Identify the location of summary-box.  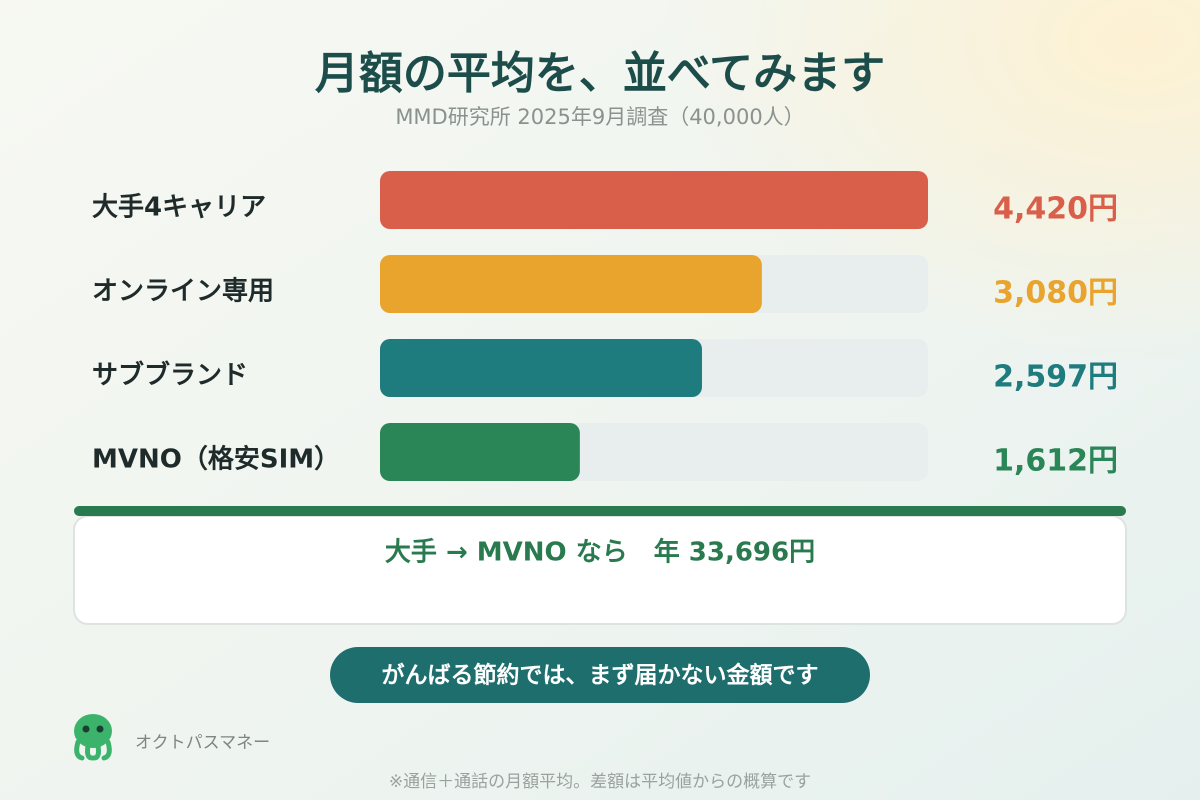
(600, 570).